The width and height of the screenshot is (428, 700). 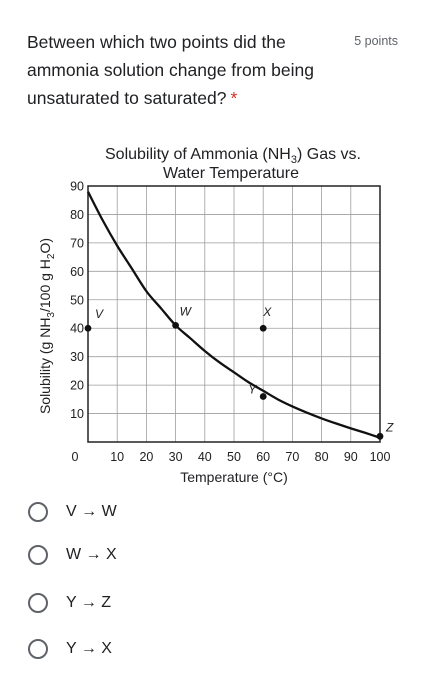 What do you see at coordinates (205, 457) in the screenshot?
I see `x-tick-label: 40` at bounding box center [205, 457].